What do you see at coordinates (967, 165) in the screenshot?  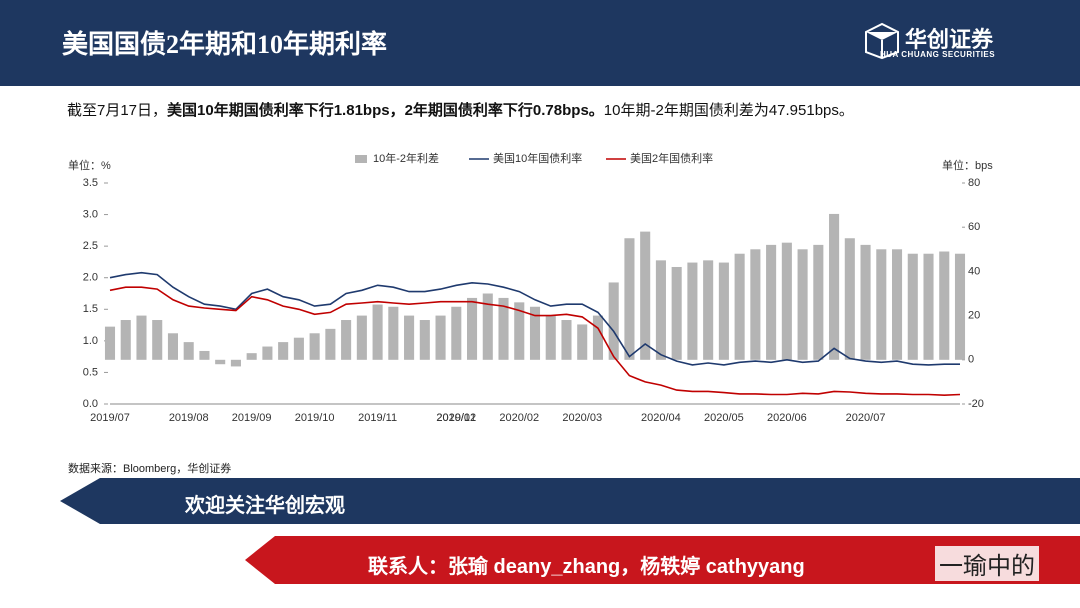 I see `y2-axis-unit: 单位：bps` at bounding box center [967, 165].